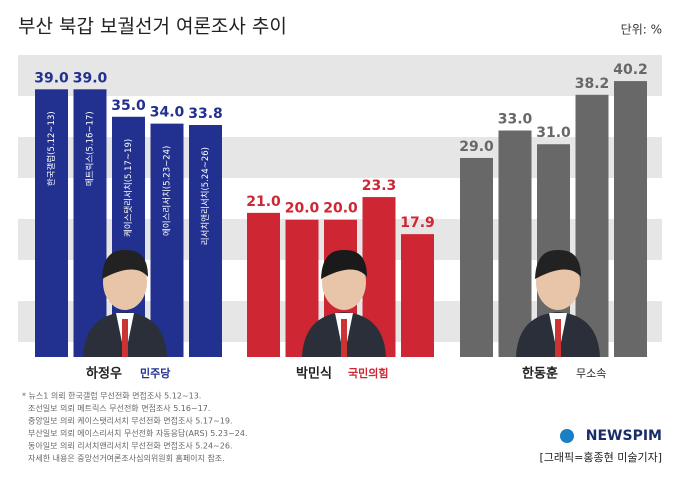 This screenshot has height=478, width=680. Describe the element at coordinates (130, 446) in the screenshot. I see `footnote: 동아일보 의뢰 리서치앤리서치 무선전화 면접조사 5.24~26.` at that location.